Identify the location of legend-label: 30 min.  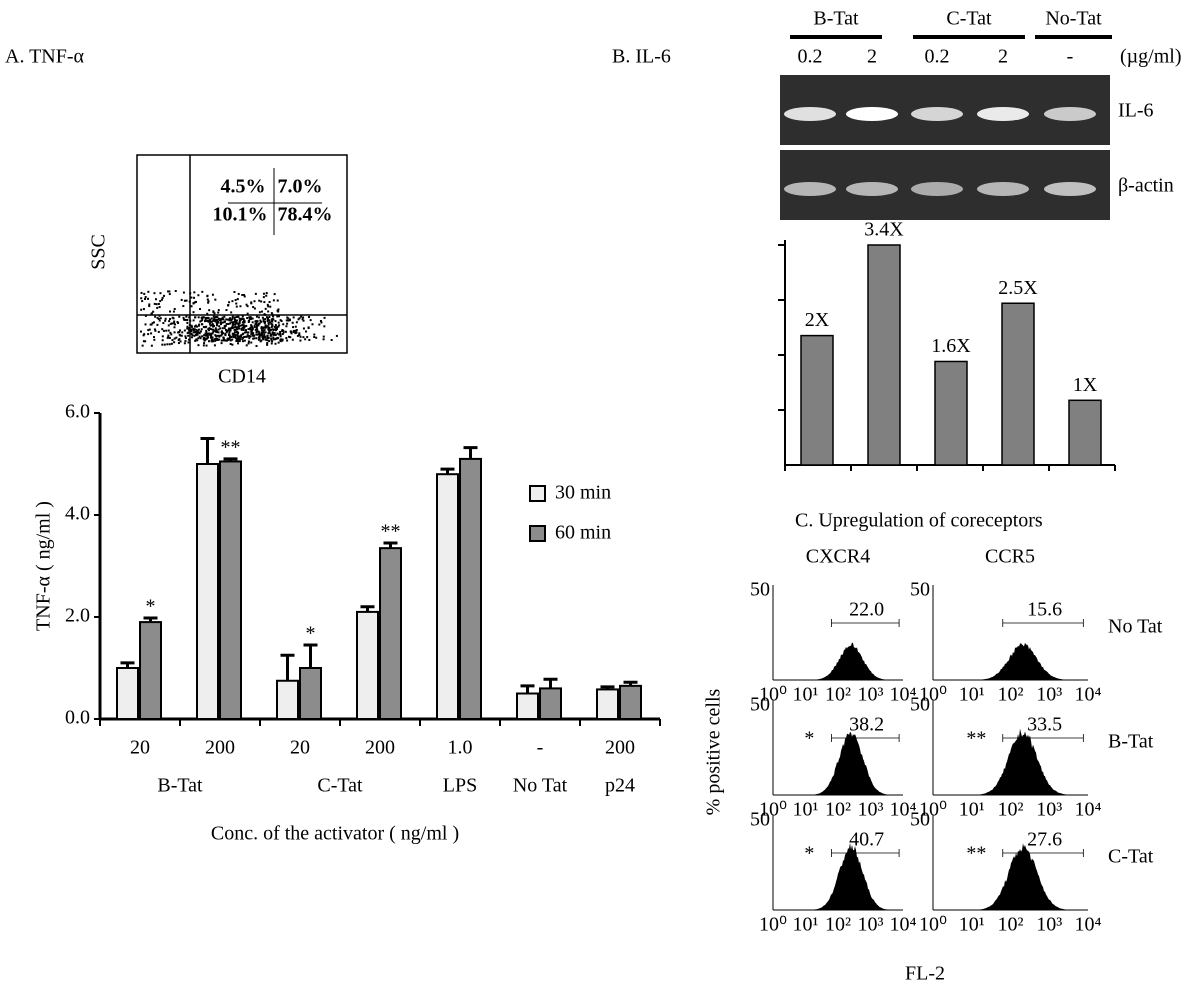
(583, 493).